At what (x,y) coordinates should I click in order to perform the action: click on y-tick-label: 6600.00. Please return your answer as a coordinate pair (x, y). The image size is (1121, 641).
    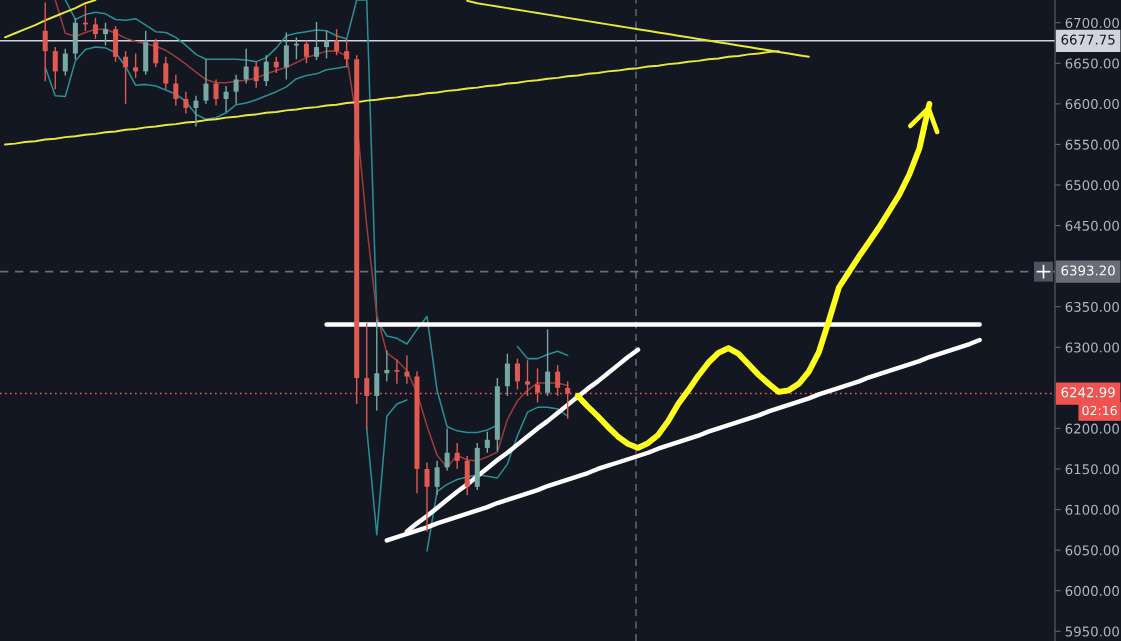
    Looking at the image, I should click on (1092, 104).